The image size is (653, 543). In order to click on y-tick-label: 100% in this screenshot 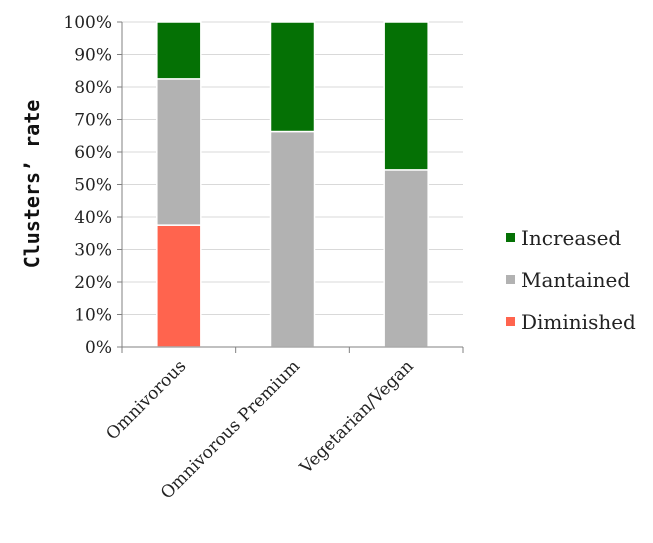, I will do `click(87, 23)`.